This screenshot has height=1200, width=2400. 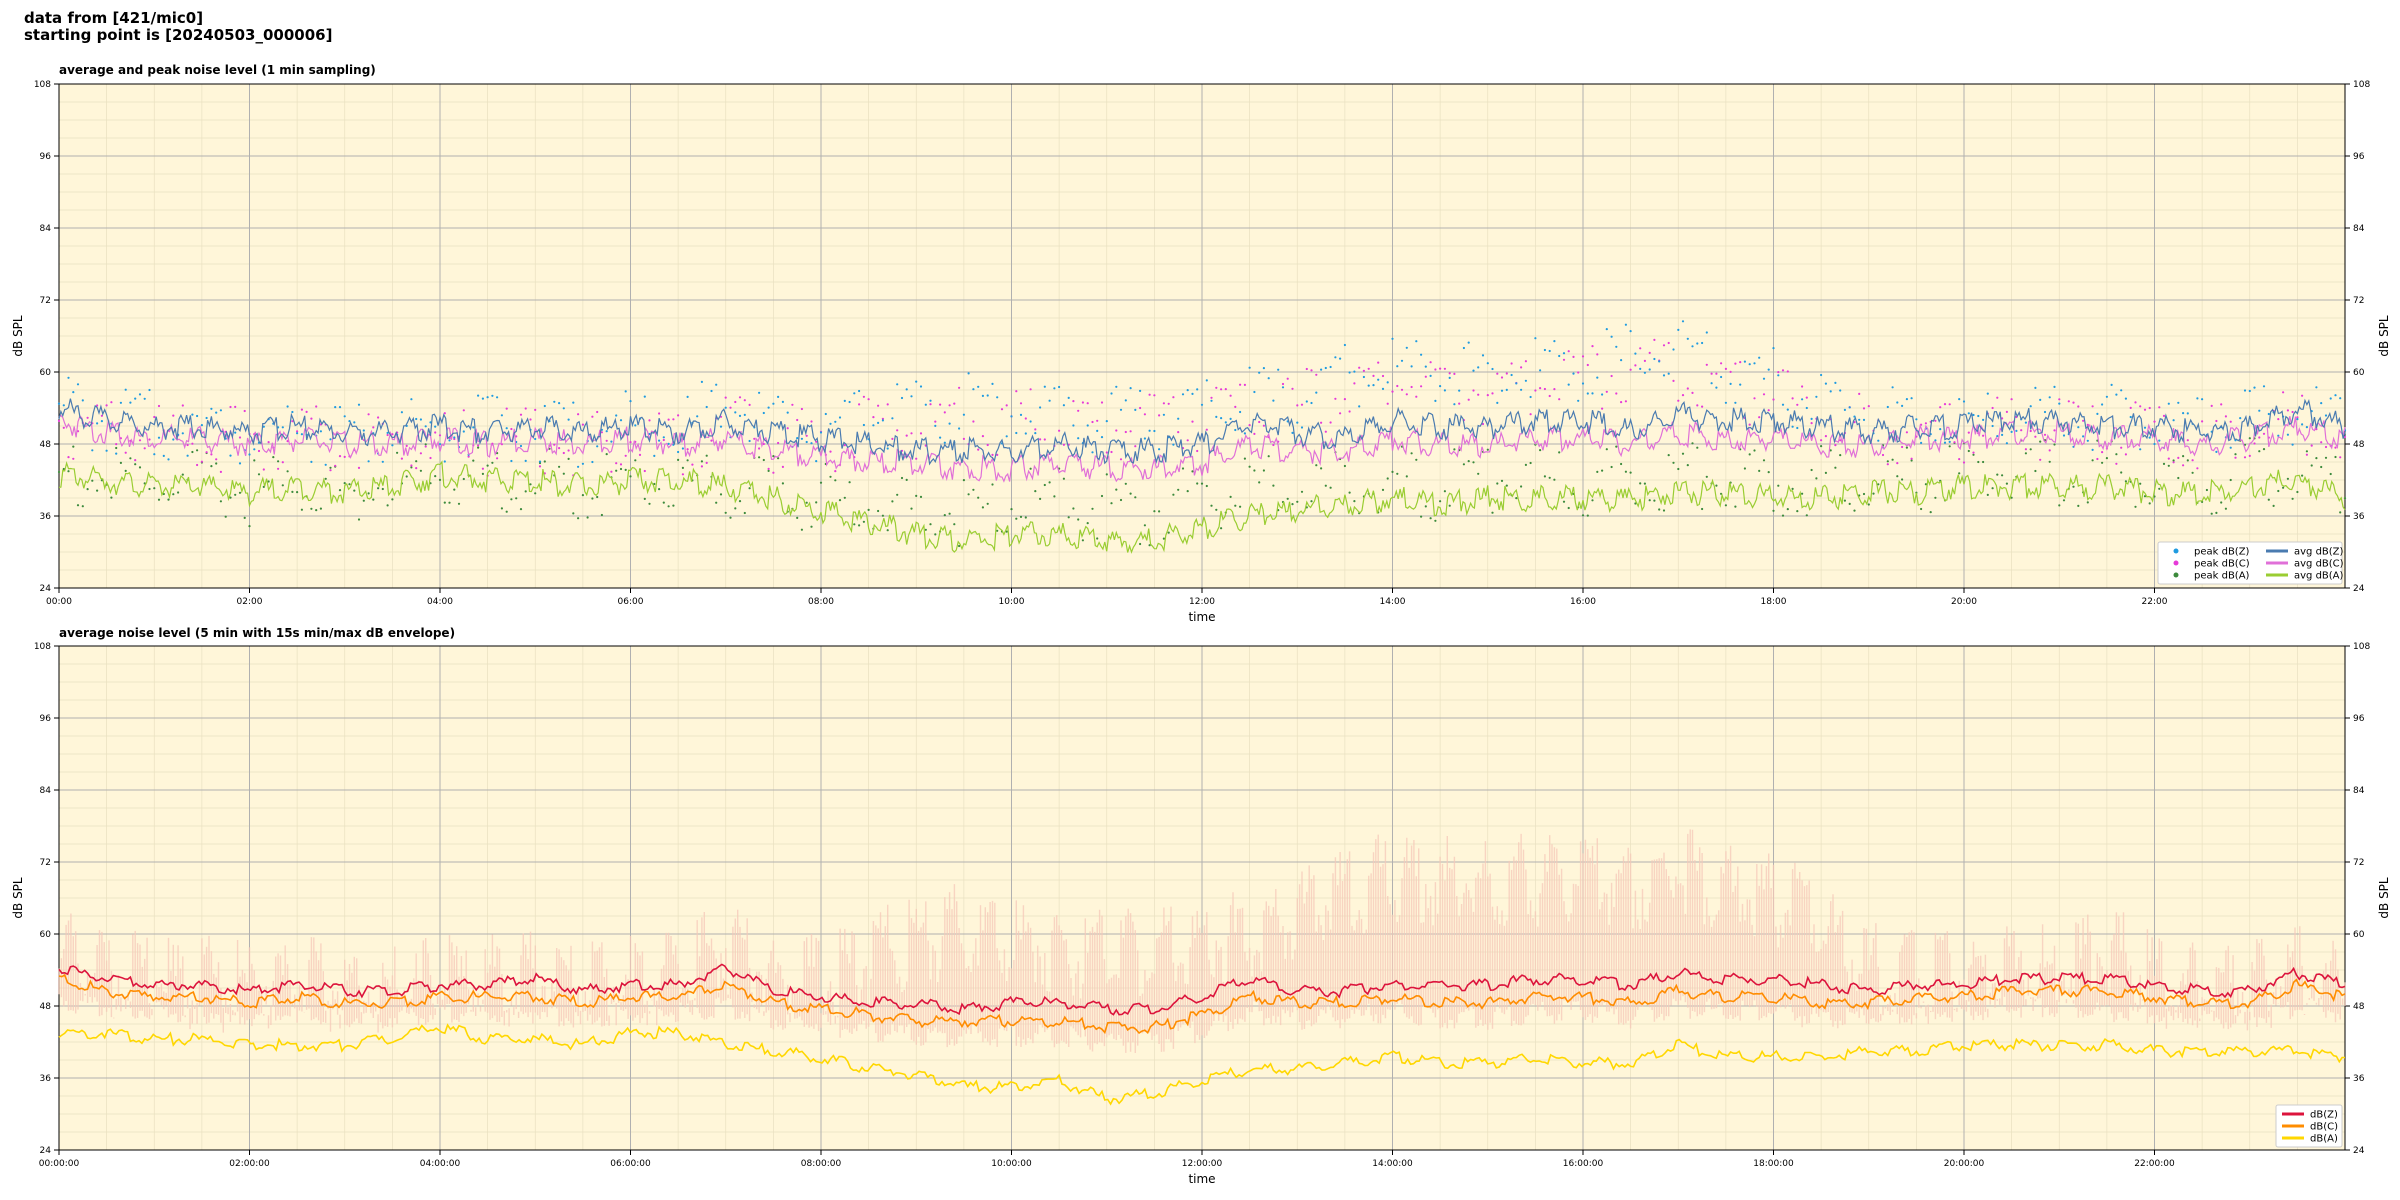 What do you see at coordinates (2358, 301) in the screenshot?
I see `y-tick-label-right: 72` at bounding box center [2358, 301].